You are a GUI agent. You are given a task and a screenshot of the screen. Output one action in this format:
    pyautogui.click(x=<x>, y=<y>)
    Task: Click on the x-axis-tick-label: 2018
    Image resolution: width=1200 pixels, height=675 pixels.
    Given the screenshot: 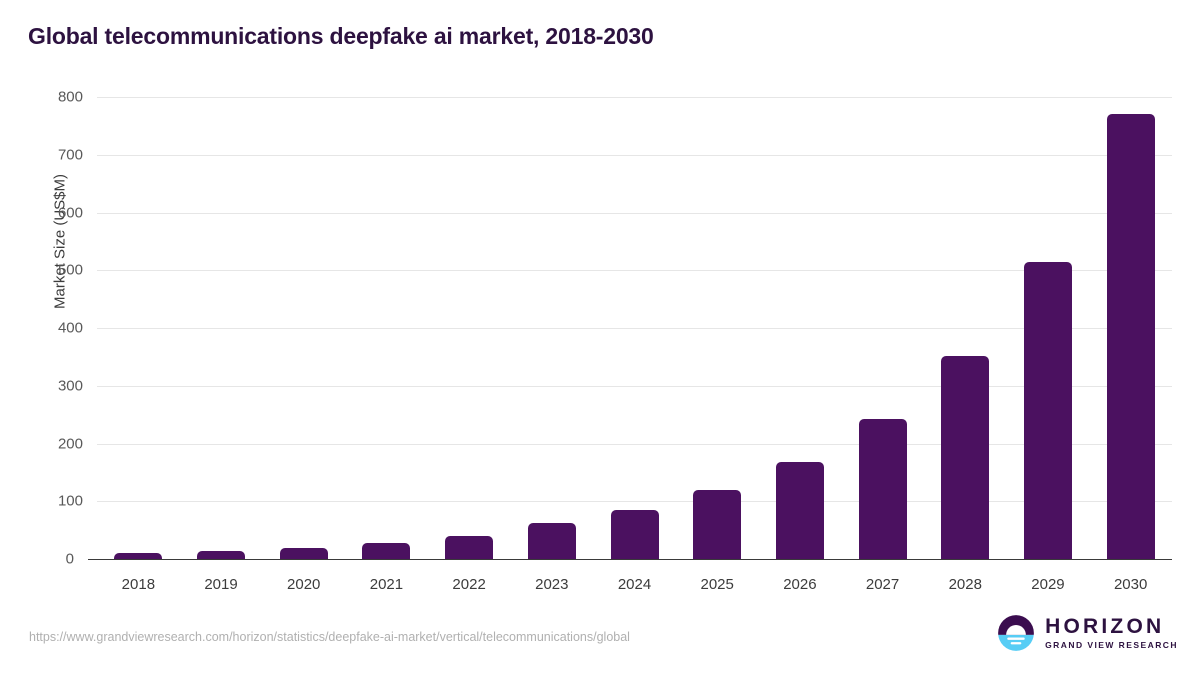 What is the action you would take?
    pyautogui.click(x=138, y=584)
    